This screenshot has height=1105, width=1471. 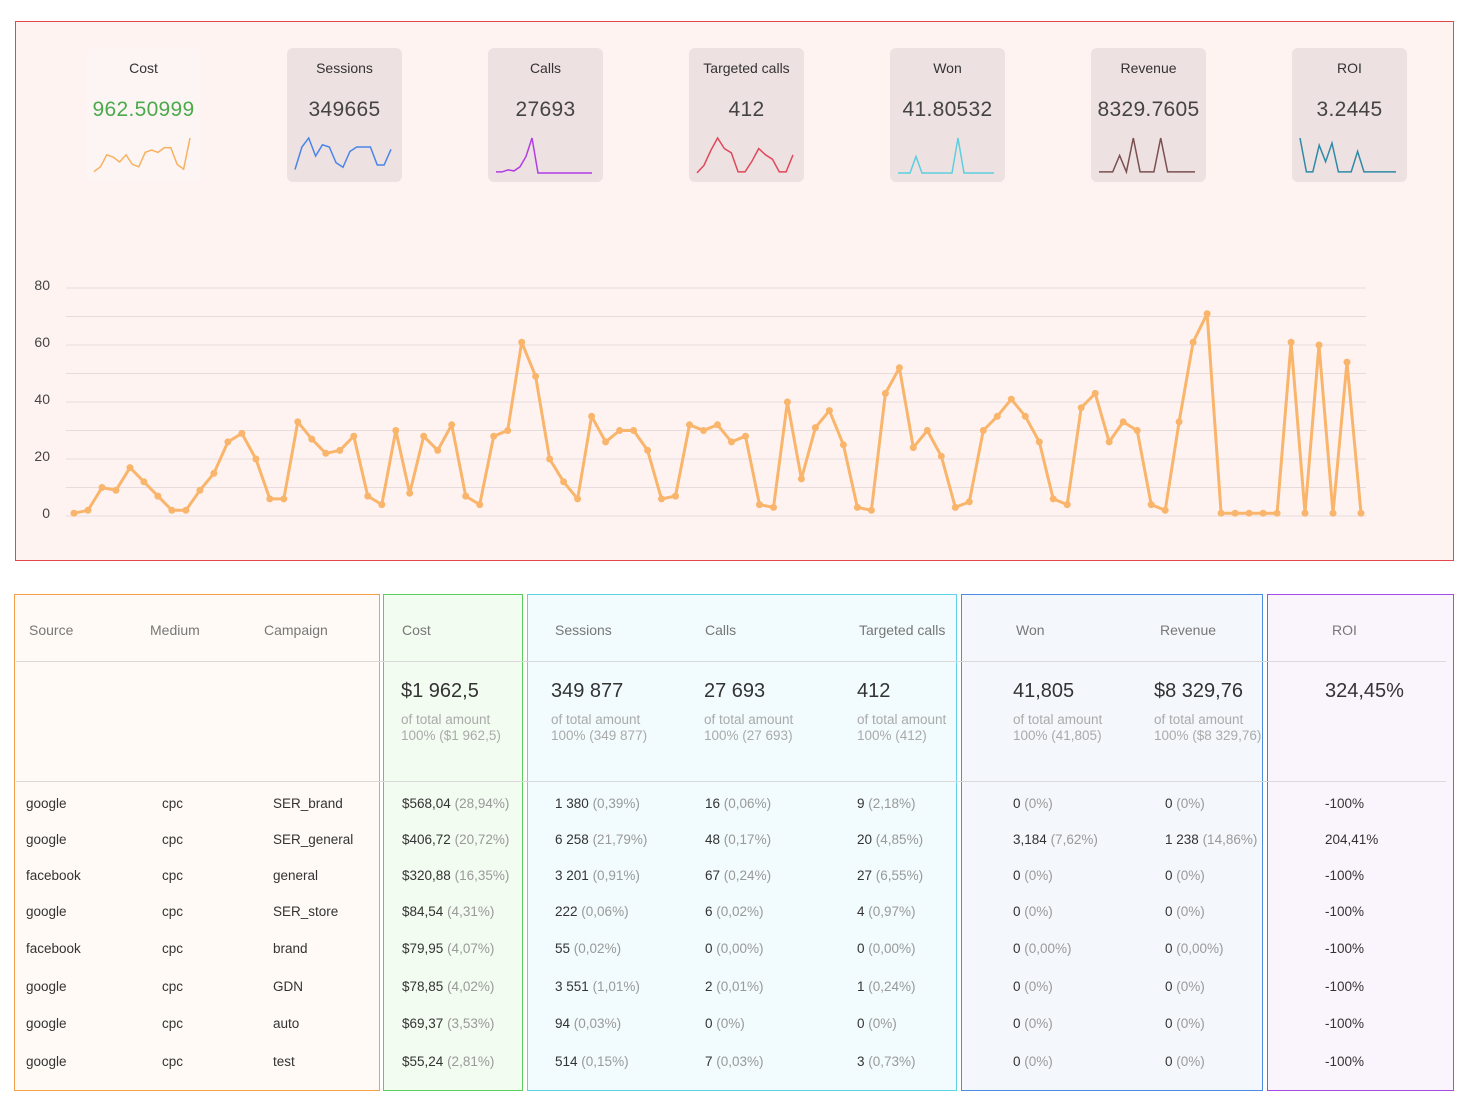 I want to click on kpi-card-targeted-calls: Targeted calls 412, so click(x=746, y=115).